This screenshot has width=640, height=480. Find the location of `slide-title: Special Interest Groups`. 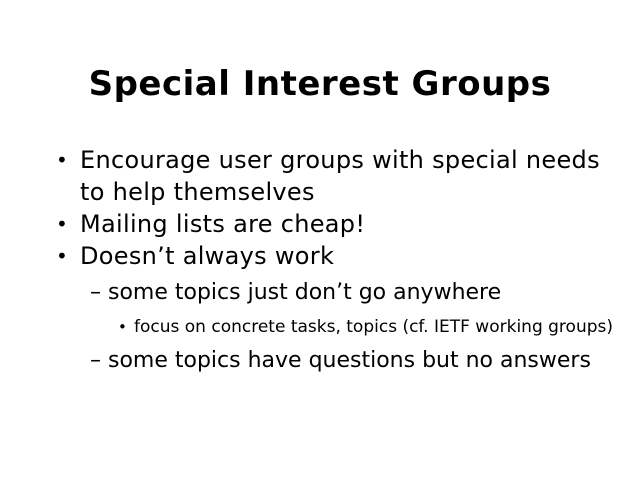

slide-title: Special Interest Groups is located at coordinates (320, 84).